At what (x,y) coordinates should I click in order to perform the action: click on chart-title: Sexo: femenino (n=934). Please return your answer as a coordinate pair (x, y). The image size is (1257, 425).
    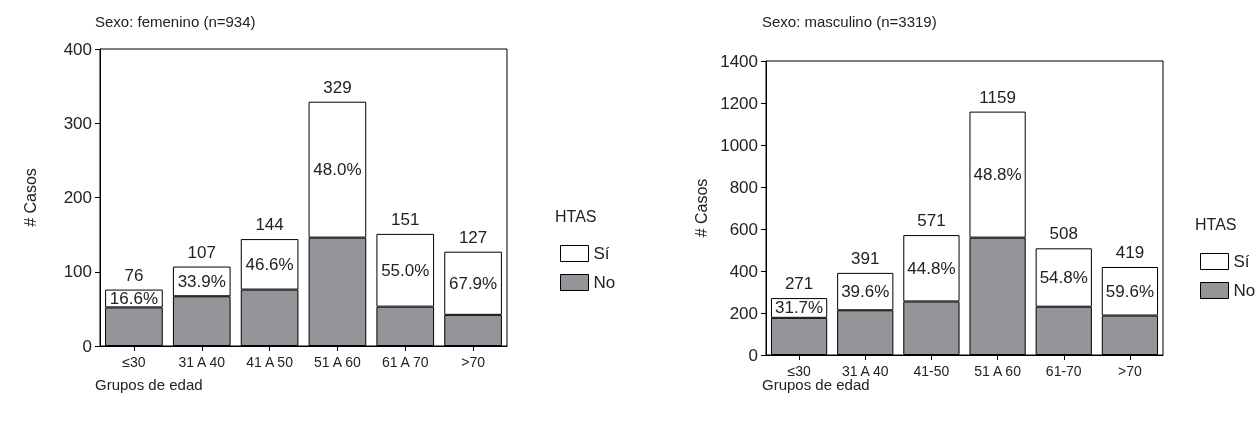
    Looking at the image, I should click on (175, 21).